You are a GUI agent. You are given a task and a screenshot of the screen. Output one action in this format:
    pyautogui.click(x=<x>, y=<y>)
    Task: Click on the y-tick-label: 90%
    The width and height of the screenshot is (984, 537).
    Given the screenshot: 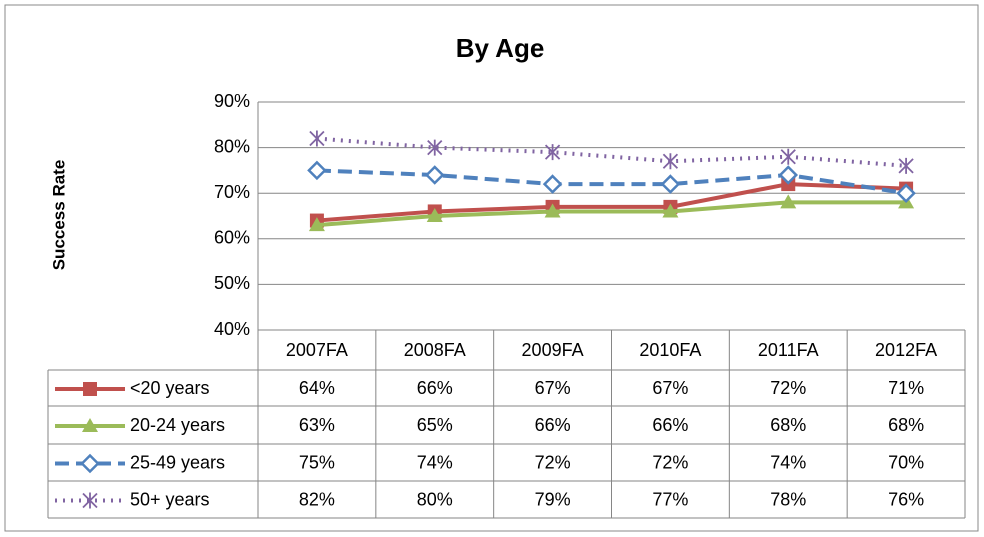 What is the action you would take?
    pyautogui.click(x=232, y=101)
    